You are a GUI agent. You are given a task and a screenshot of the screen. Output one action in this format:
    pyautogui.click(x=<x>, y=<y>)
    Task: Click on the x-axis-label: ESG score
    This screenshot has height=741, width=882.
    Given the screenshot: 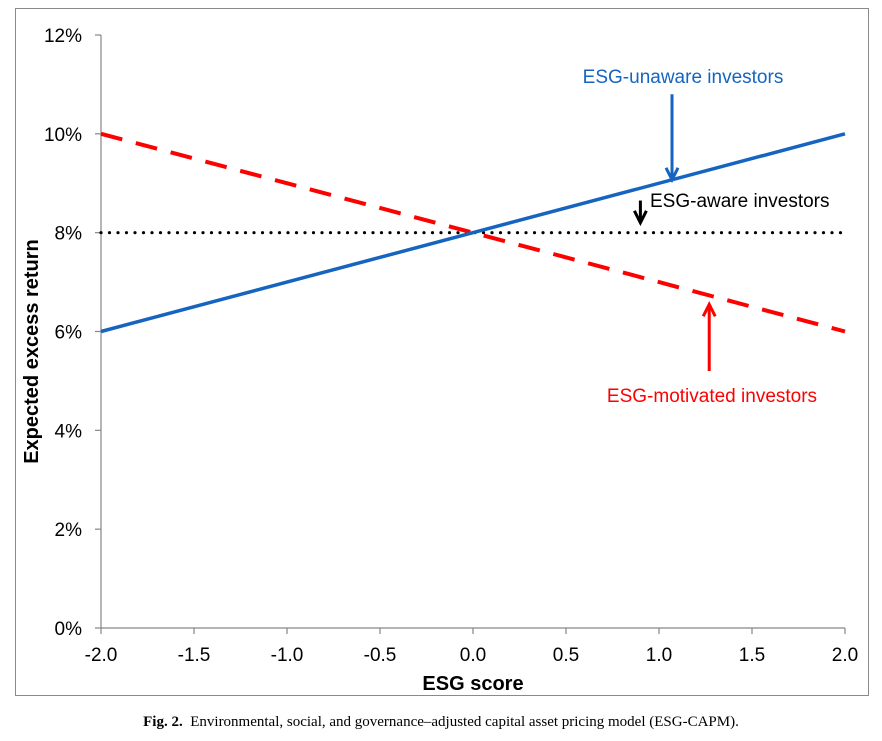 What is the action you would take?
    pyautogui.click(x=472, y=684)
    